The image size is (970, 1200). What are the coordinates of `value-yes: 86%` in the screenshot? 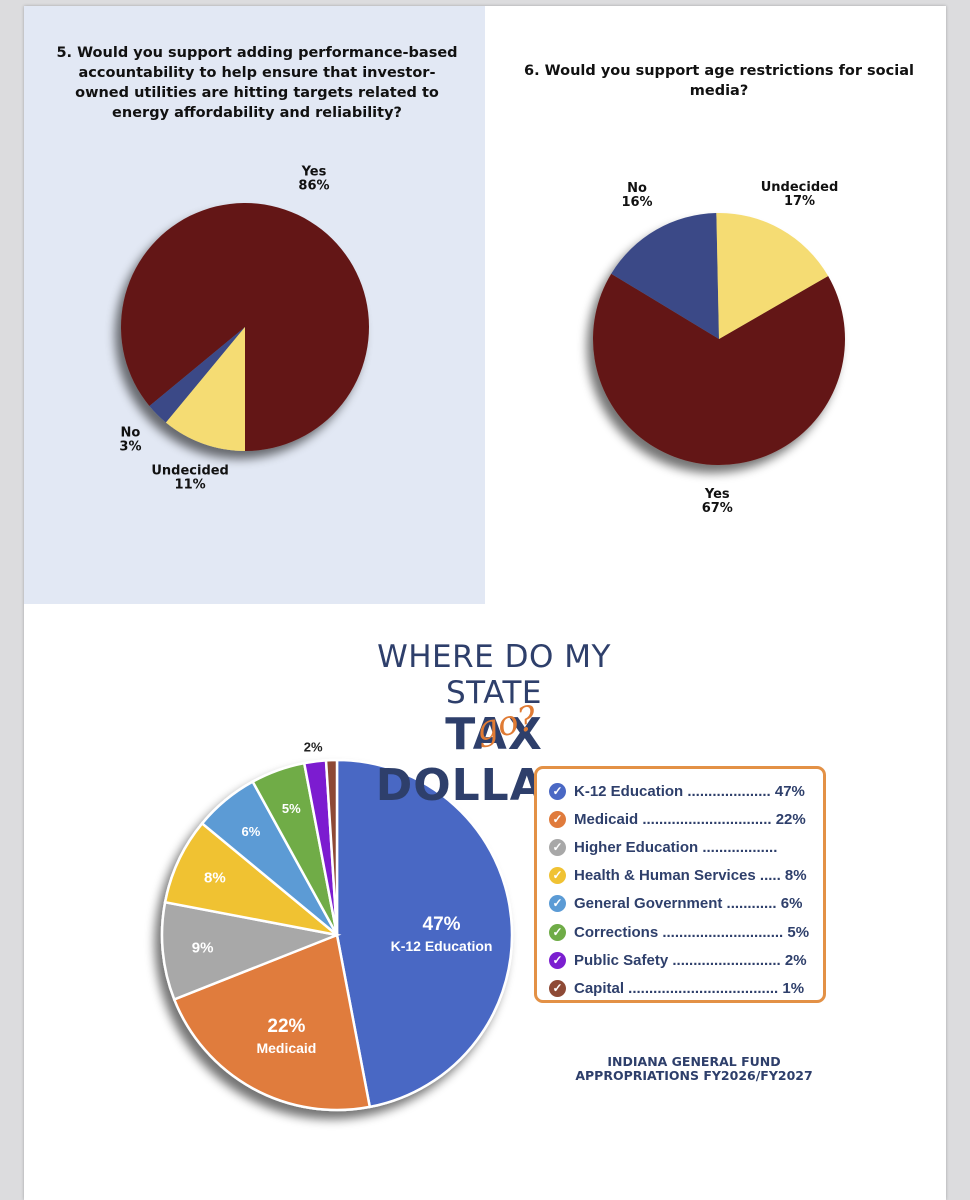 It's located at (313, 185).